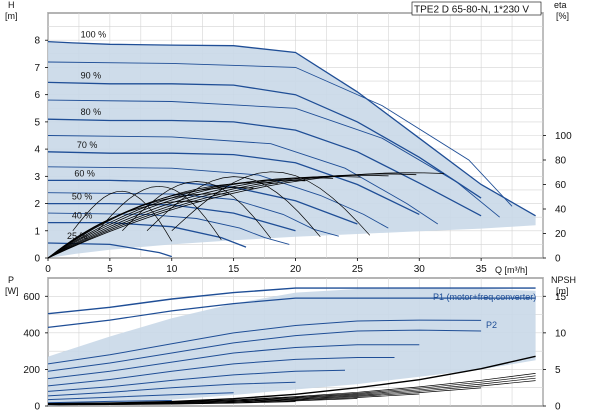 Image resolution: width=593 pixels, height=415 pixels. I want to click on y-left-tick-label: 400, so click(31, 333).